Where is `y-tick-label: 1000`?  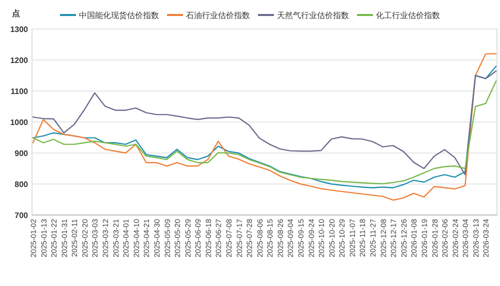
y-tick-label: 1000 is located at coordinates (19, 122).